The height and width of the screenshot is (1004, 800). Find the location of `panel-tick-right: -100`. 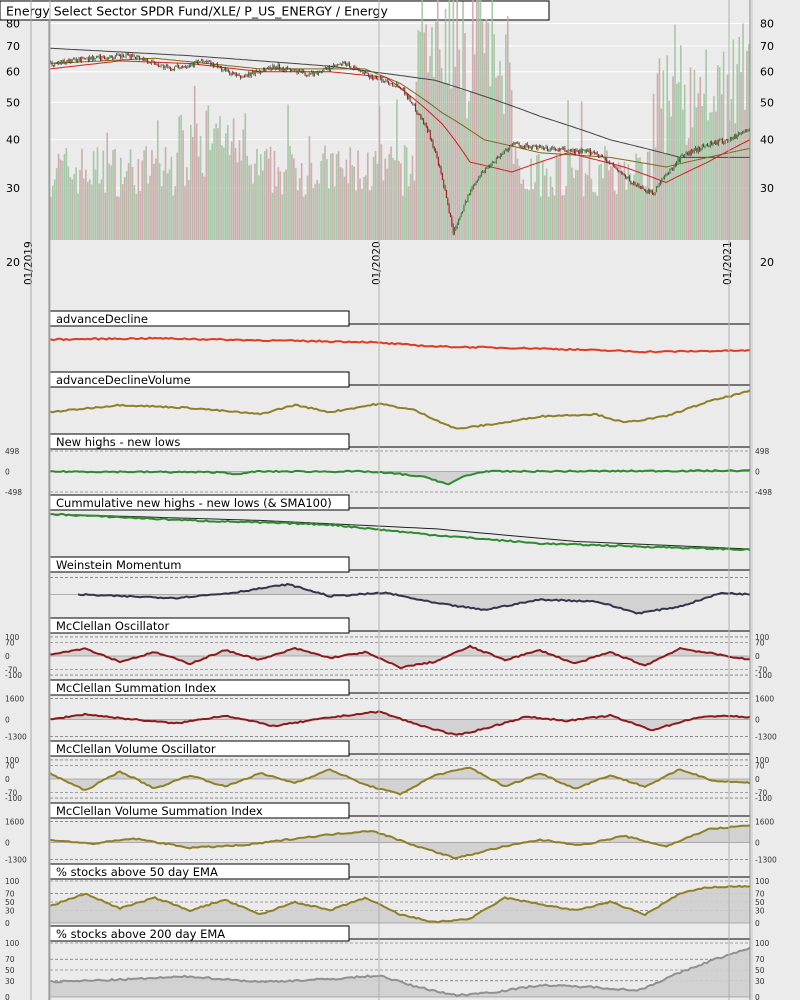

panel-tick-right: -100 is located at coordinates (763, 675).